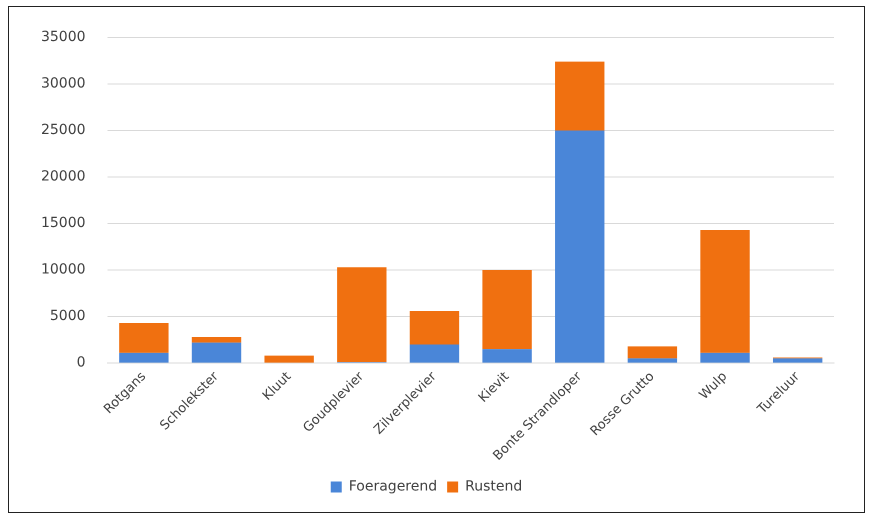  Describe the element at coordinates (63, 270) in the screenshot. I see `y-tick-label: 10000` at that location.